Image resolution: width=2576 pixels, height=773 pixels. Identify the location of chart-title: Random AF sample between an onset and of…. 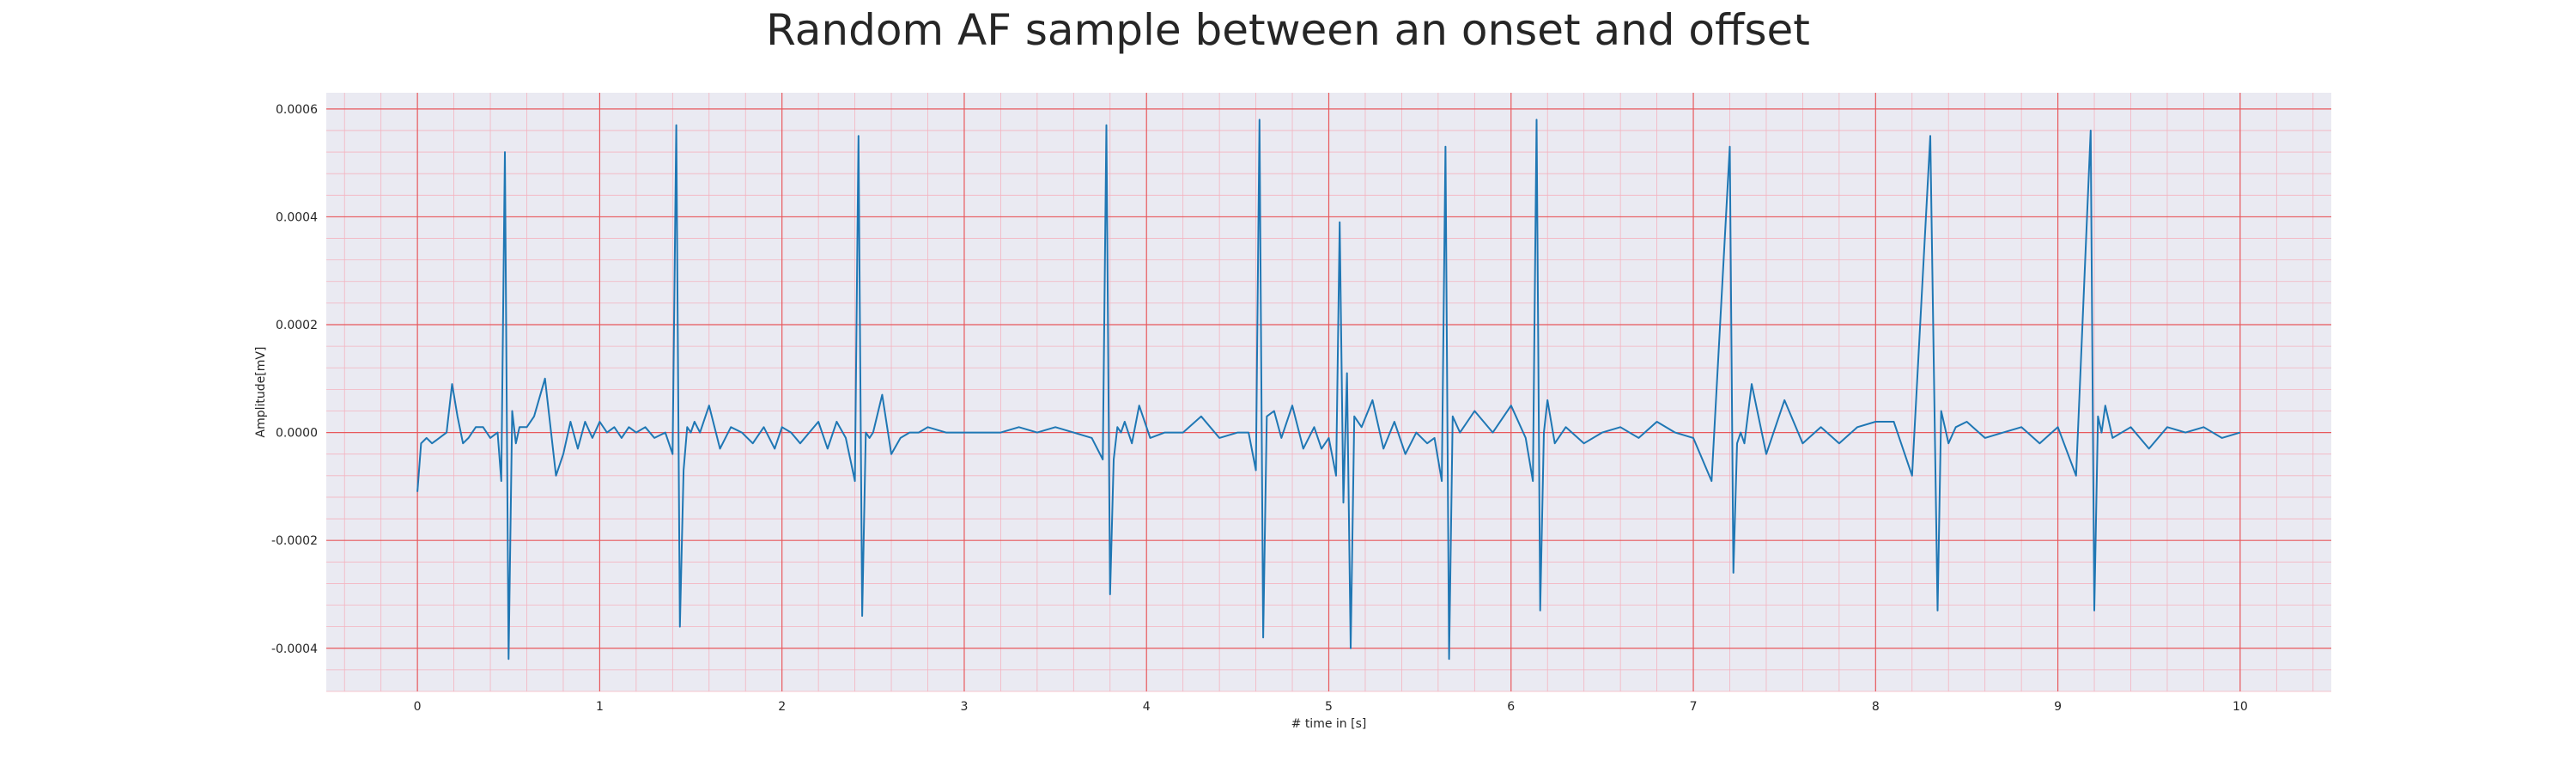
(1288, 30).